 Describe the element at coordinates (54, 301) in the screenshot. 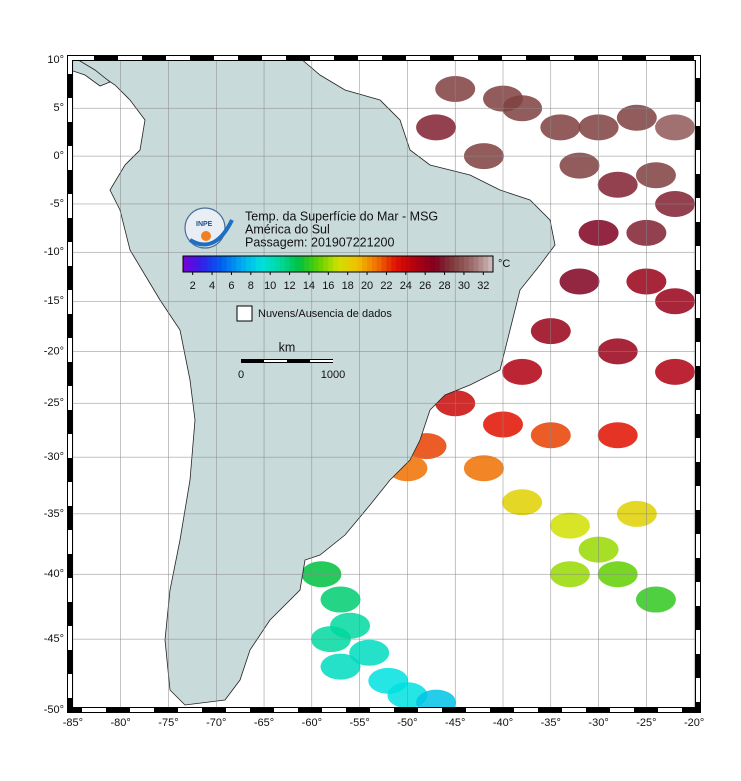

I see `y-tick-label: -15°` at that location.